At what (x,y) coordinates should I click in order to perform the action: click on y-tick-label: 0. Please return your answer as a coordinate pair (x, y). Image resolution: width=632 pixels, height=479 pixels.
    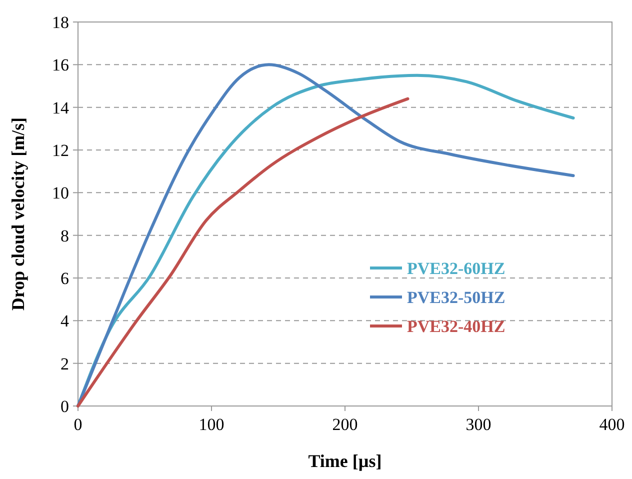
    Looking at the image, I should click on (64, 406).